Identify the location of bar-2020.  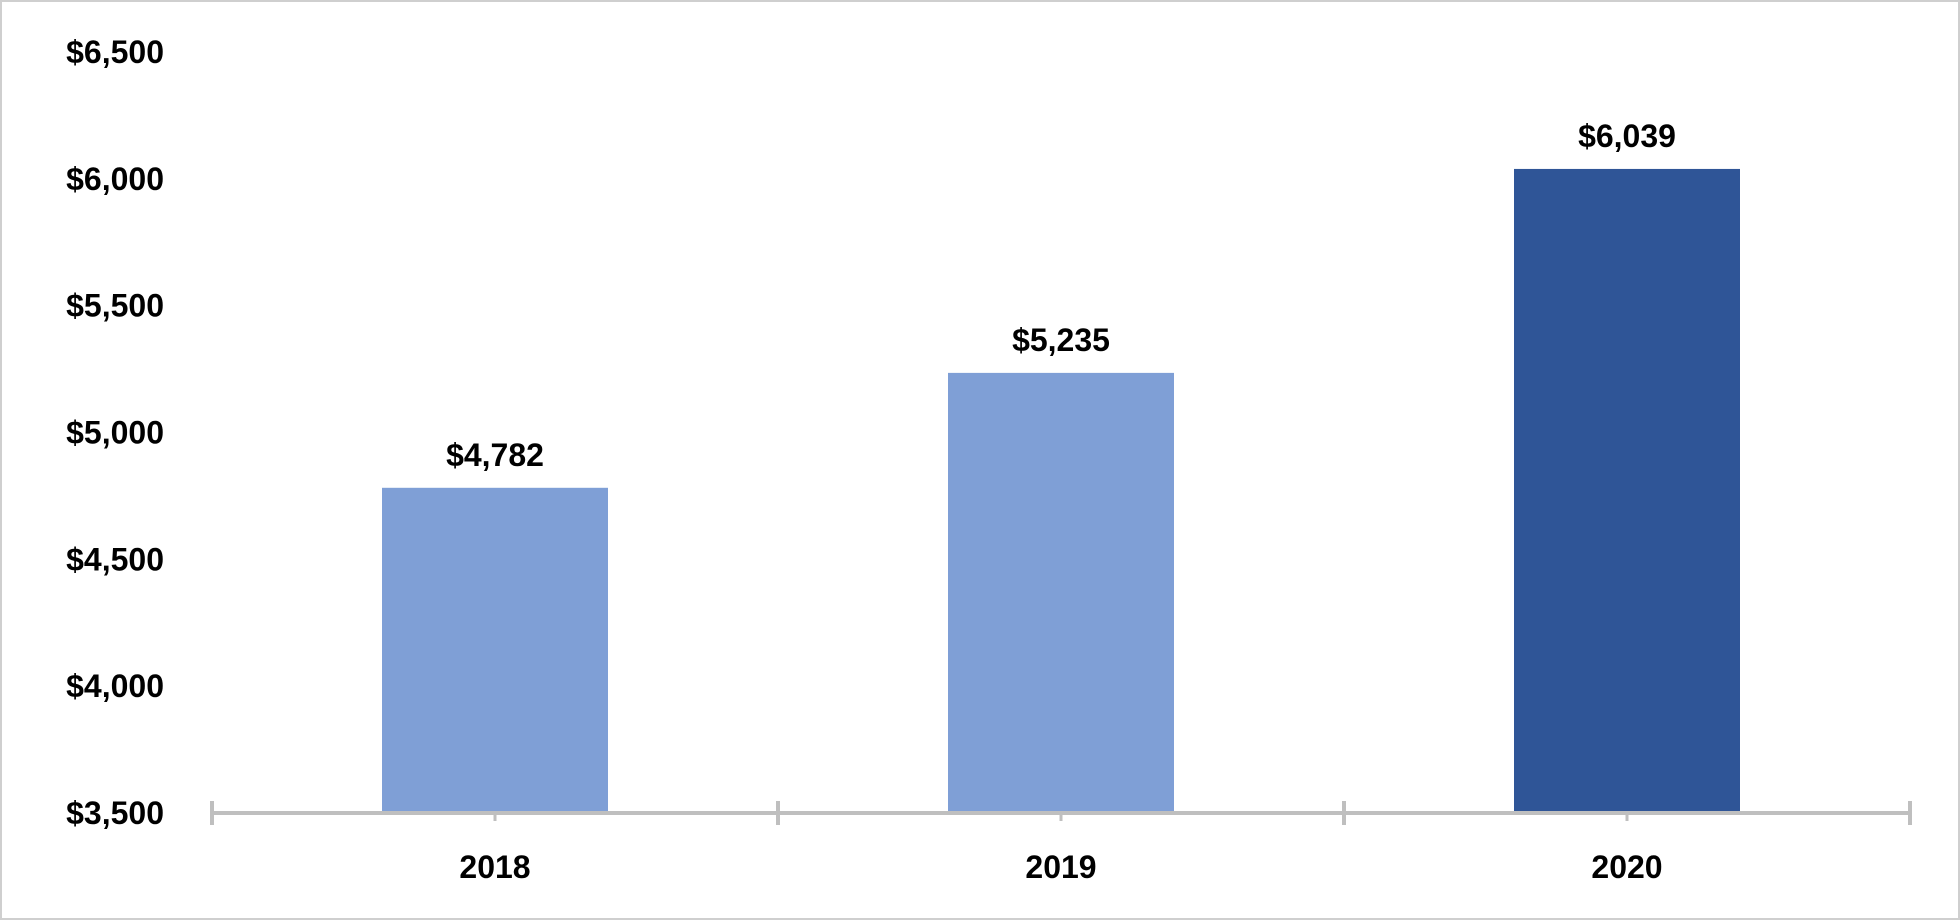
(1627, 491).